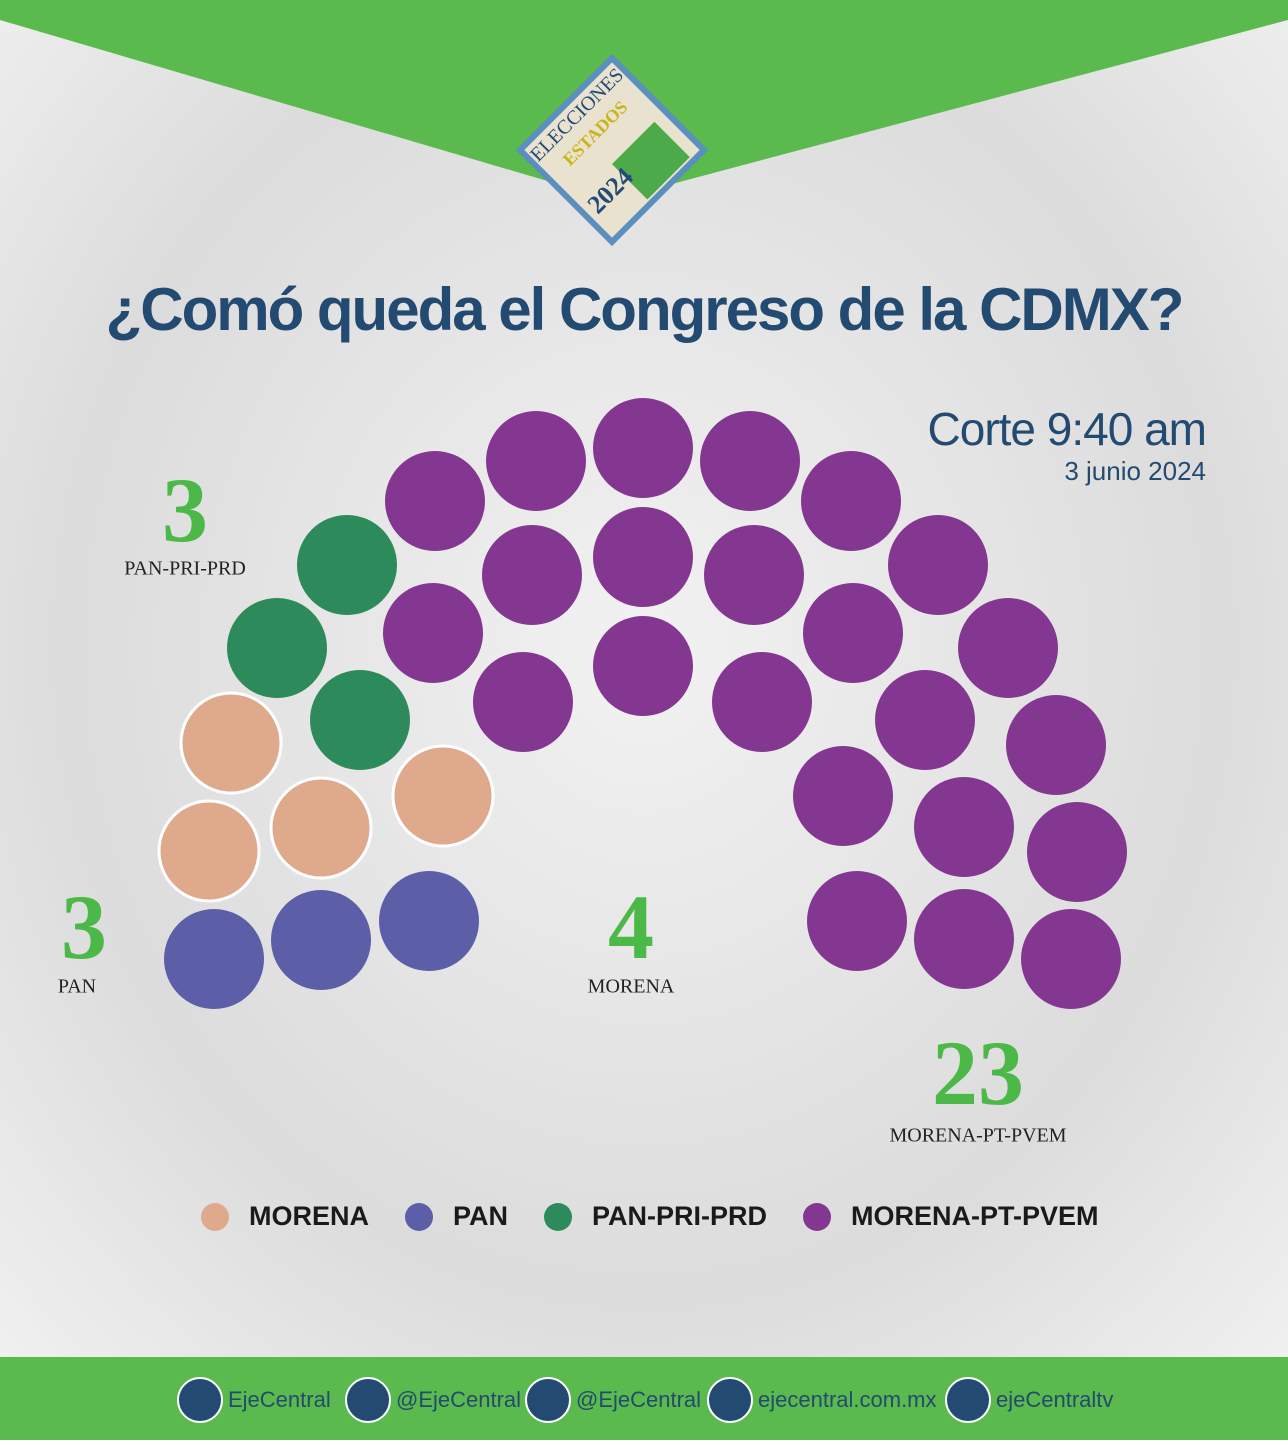 The height and width of the screenshot is (1445, 1288). What do you see at coordinates (1067, 429) in the screenshot?
I see `chart-subtitle: Corte 9:40 am` at bounding box center [1067, 429].